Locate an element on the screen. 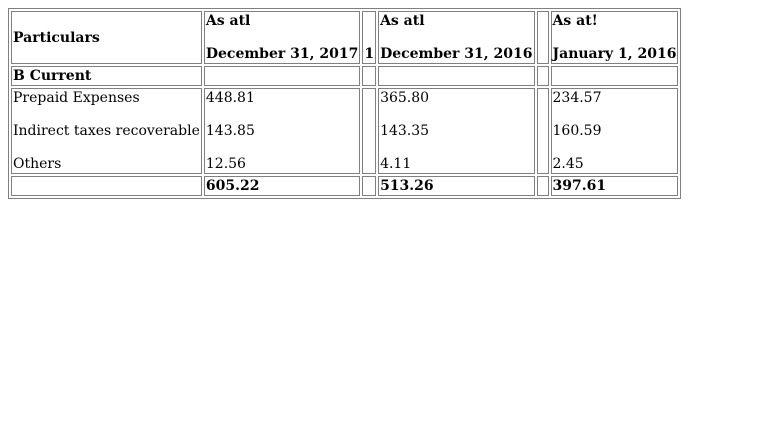 The image size is (764, 433). totals-row: 605.22 513.26 397.61 is located at coordinates (345, 186).